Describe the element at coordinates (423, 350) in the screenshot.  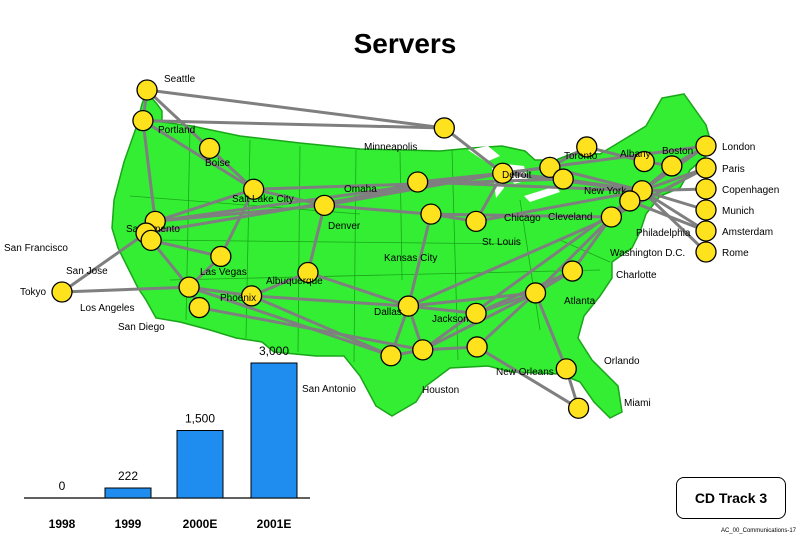
I see `node-houston` at that location.